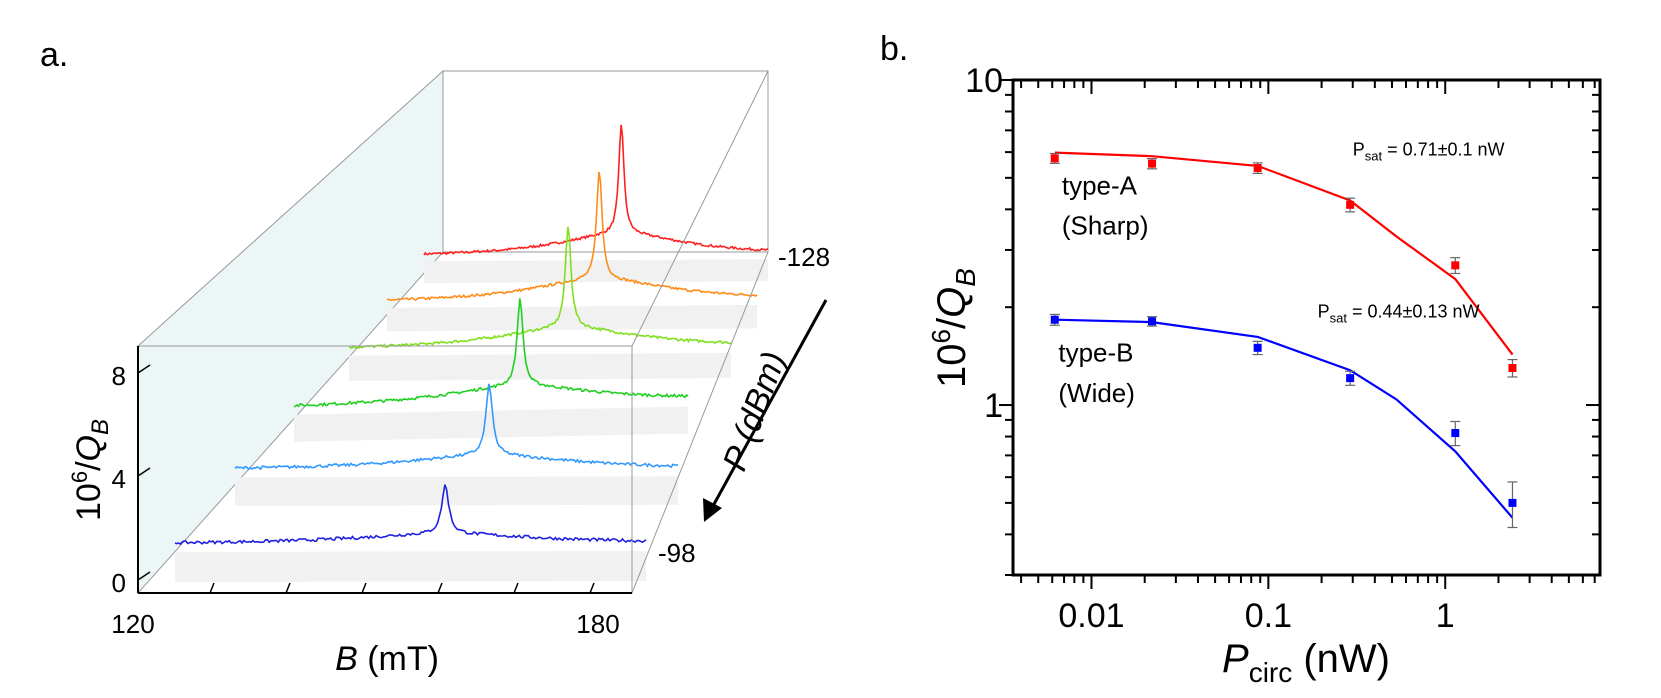 Image resolution: width=1661 pixels, height=698 pixels. I want to click on fit-curves, so click(1284, 335).